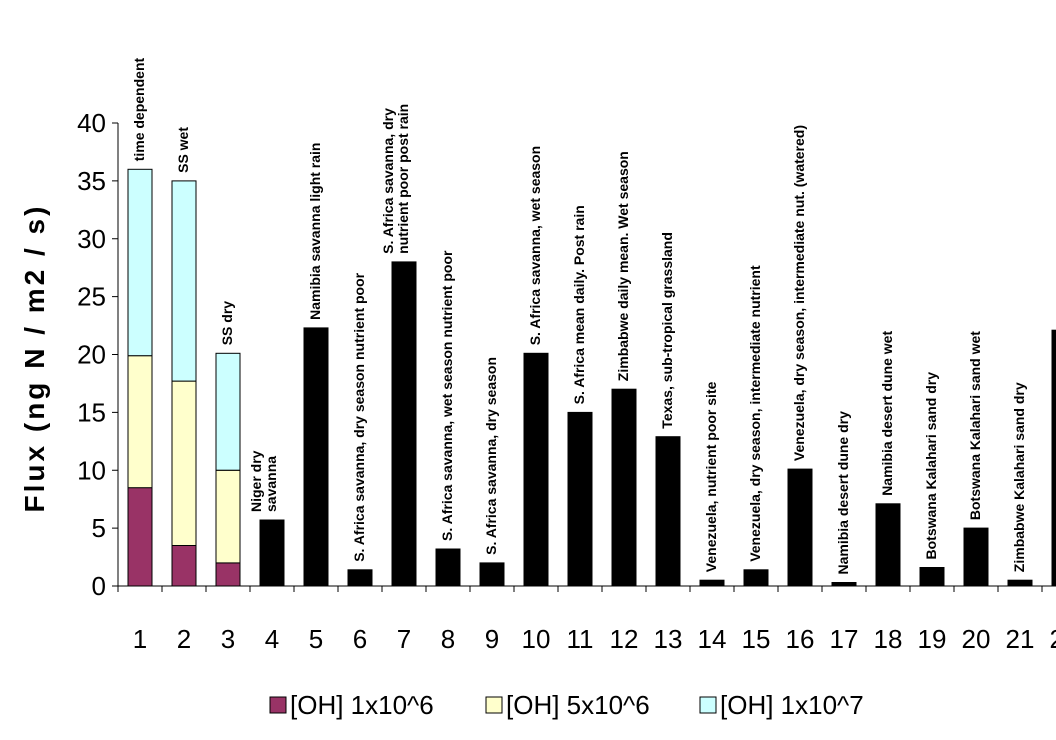  Describe the element at coordinates (91, 470) in the screenshot. I see `y-tick-label: 10` at that location.